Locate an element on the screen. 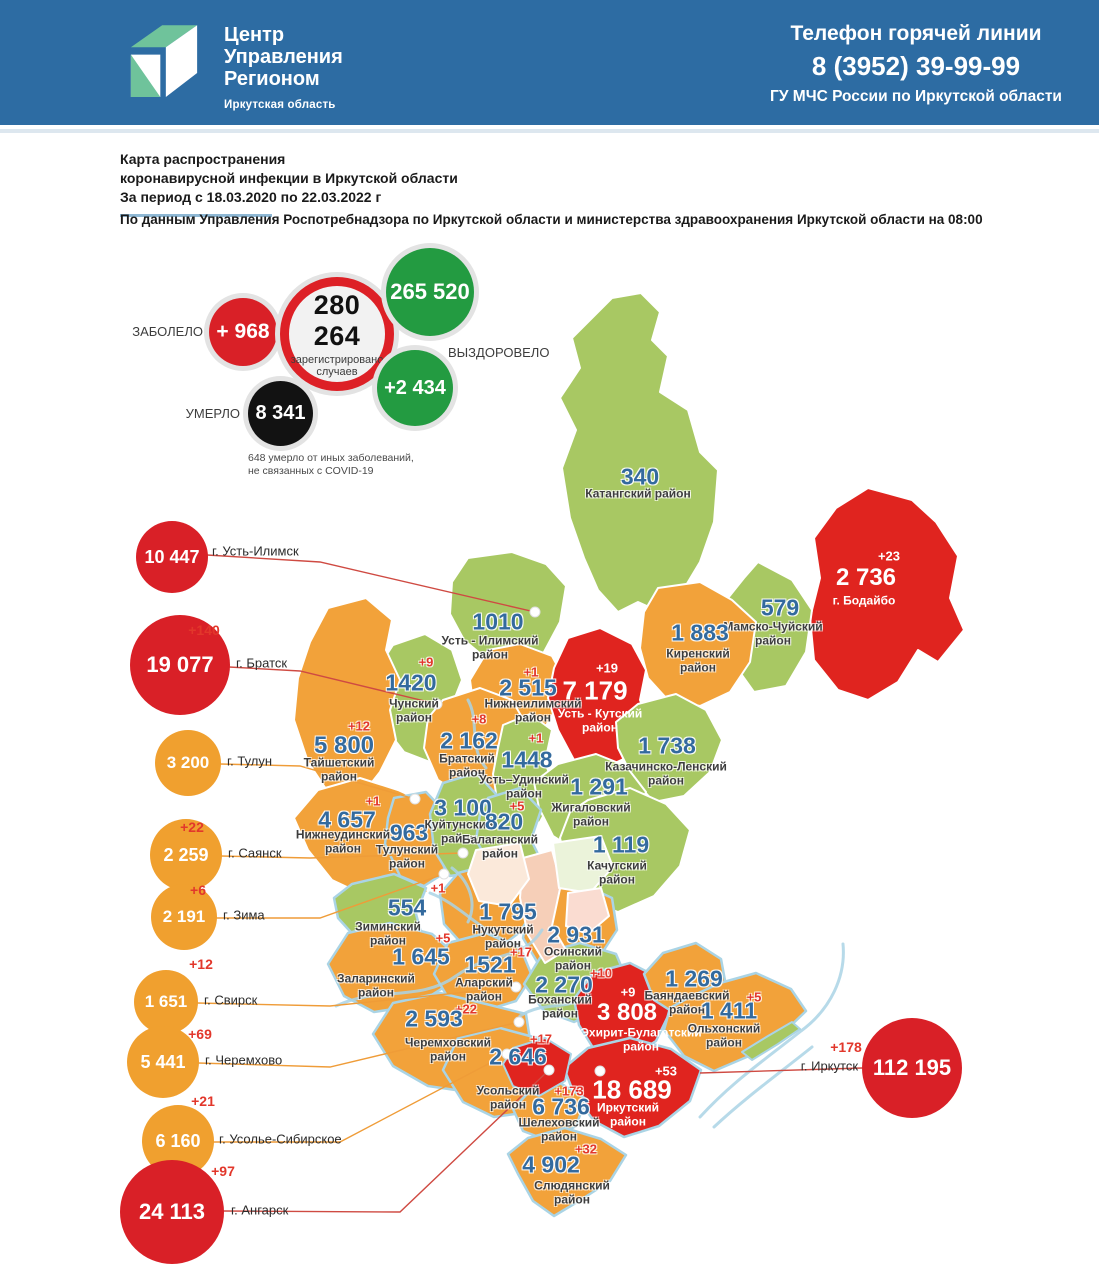  leader-line-tulun is located at coordinates (317, 781).